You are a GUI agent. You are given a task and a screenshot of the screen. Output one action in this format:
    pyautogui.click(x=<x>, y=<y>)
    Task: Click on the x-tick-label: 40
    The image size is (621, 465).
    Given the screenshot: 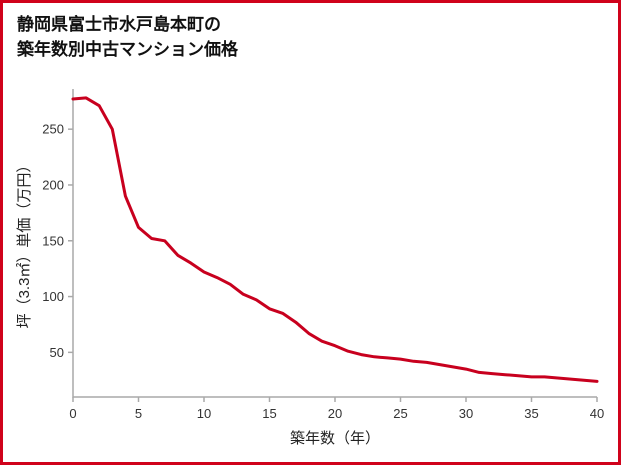 What is the action you would take?
    pyautogui.click(x=597, y=413)
    